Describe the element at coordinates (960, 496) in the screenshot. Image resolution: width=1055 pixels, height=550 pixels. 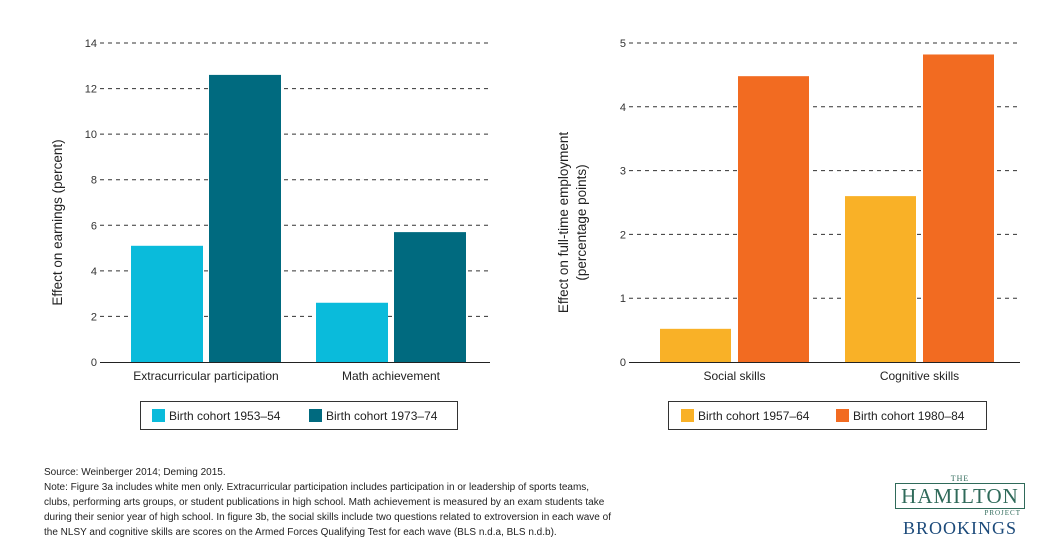
I see `logo-hamilton: HAMILTON` at that location.